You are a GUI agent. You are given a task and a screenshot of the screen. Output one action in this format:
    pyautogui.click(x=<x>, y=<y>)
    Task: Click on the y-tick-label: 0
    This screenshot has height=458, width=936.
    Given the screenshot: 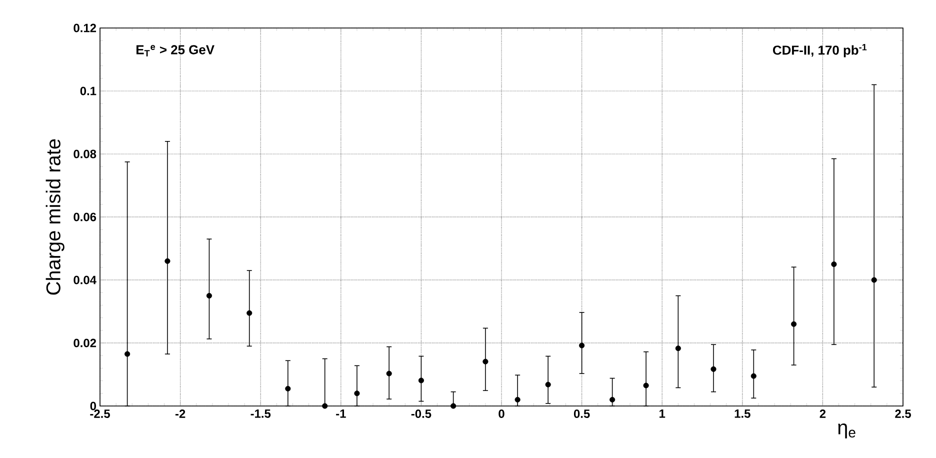 What is the action you would take?
    pyautogui.click(x=93, y=406)
    